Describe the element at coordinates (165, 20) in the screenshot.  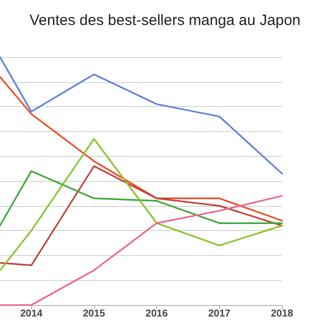
I see `chart-title: Ventes des best-sellers manga au Japon` at that location.